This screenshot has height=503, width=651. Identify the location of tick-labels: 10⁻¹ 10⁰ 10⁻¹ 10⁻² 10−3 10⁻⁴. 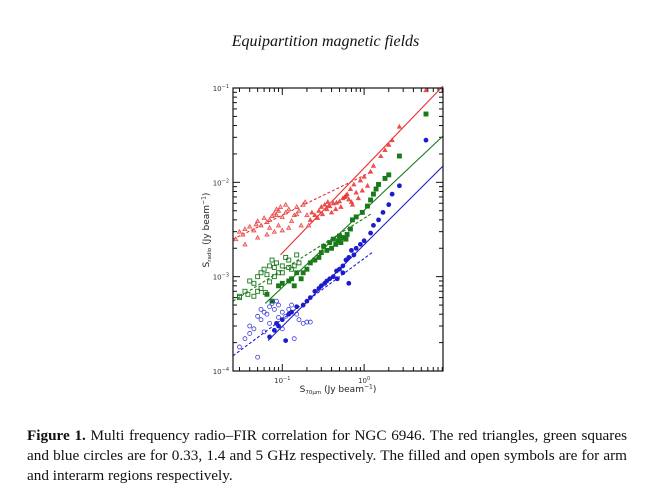
(291, 234).